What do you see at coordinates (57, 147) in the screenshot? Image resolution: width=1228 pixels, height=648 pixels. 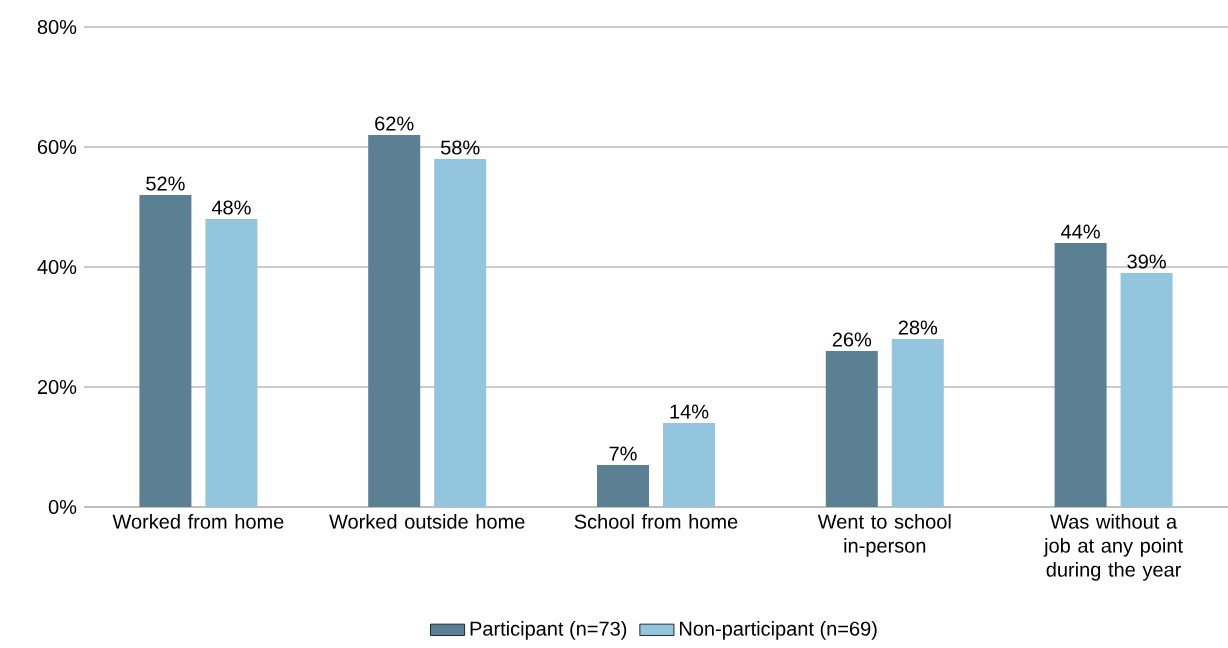 I see `y-tick-label: 60%` at bounding box center [57, 147].